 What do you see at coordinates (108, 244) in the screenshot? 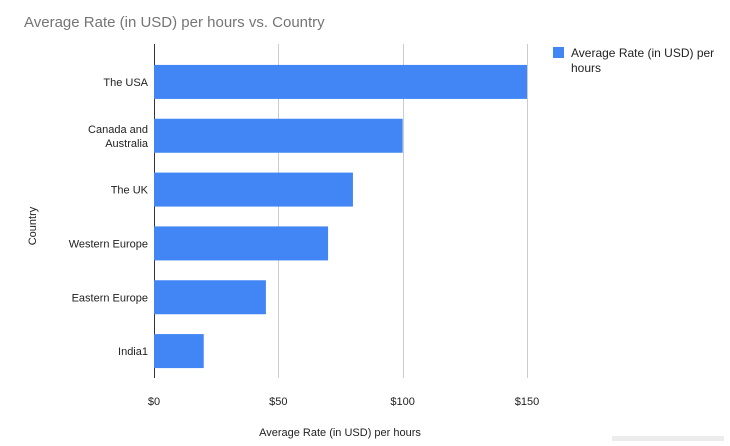
I see `category-label: Western Europe` at bounding box center [108, 244].